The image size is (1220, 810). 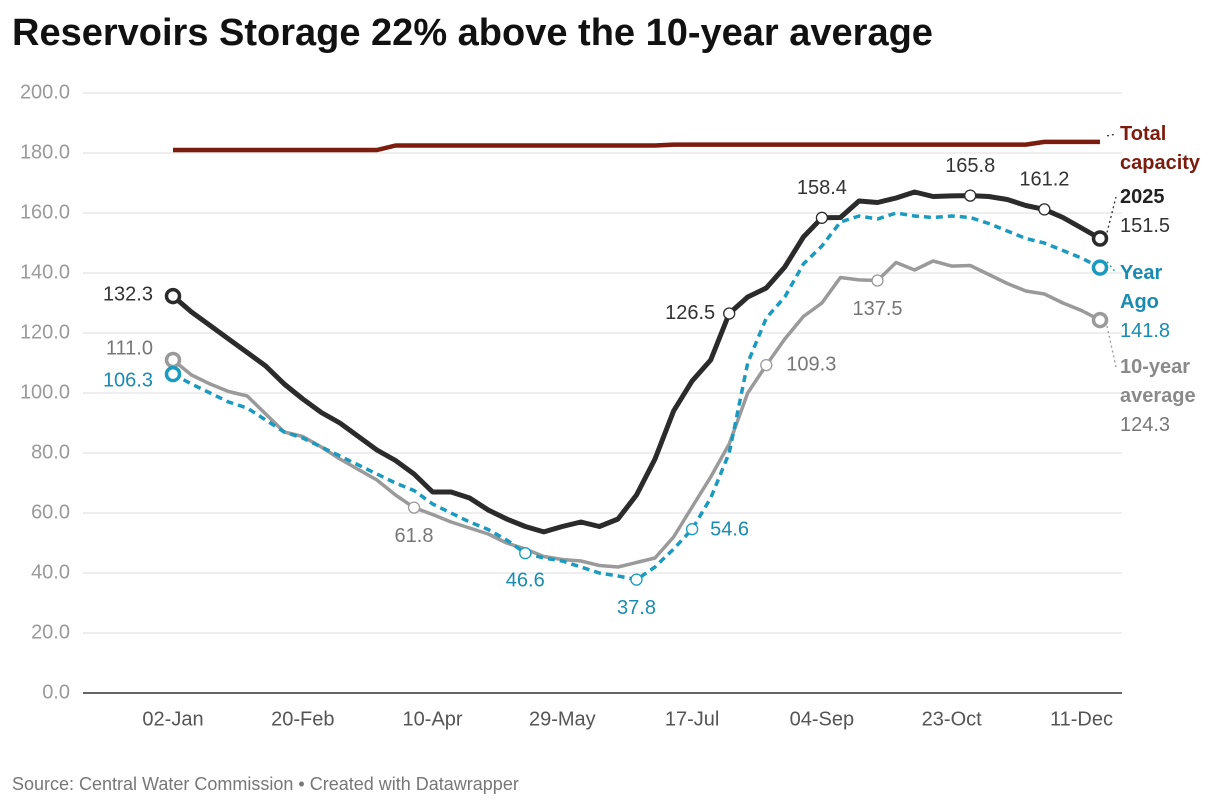 What do you see at coordinates (50, 572) in the screenshot?
I see `y-tick-label: 40.0` at bounding box center [50, 572].